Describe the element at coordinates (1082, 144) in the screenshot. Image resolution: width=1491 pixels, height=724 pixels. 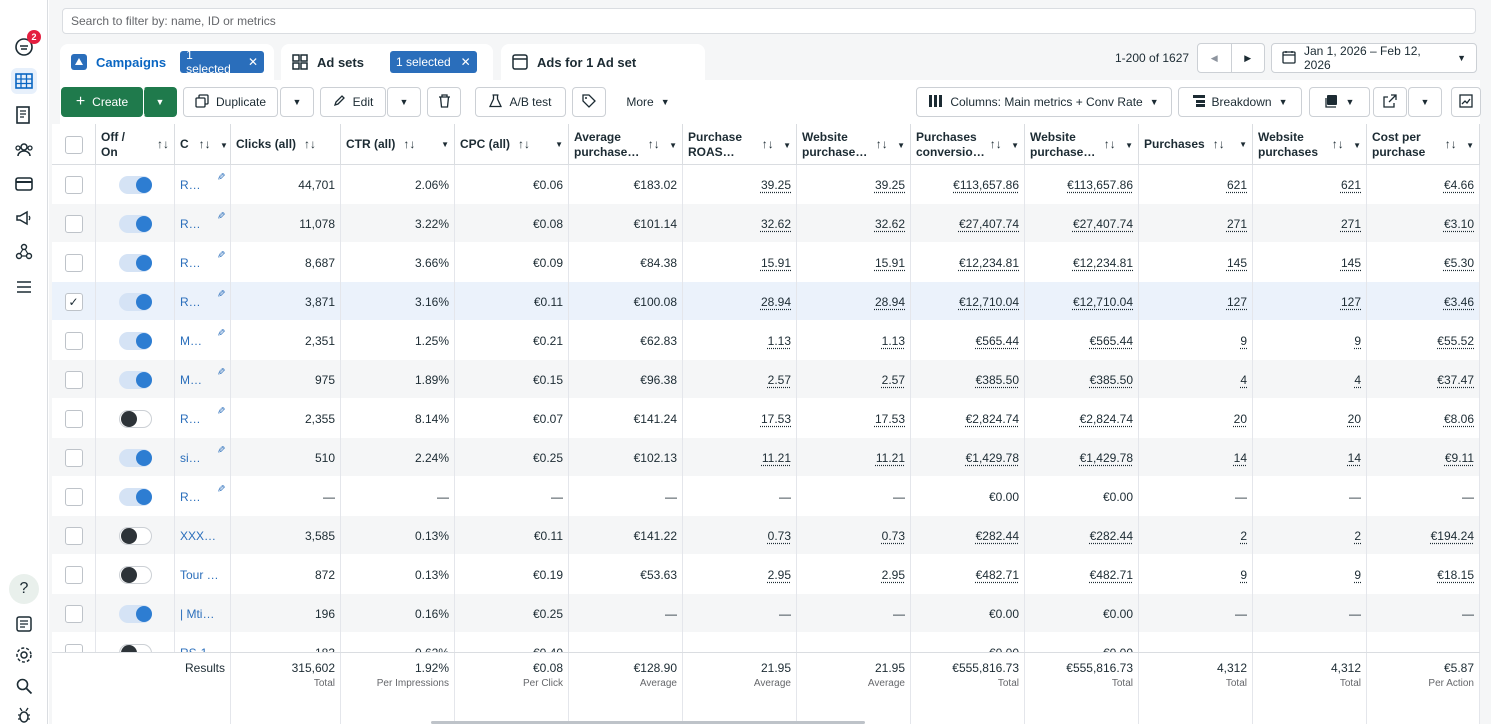
I see `column-header-website-purchase-value: Website purchase… ↑↓ ▼` at that location.